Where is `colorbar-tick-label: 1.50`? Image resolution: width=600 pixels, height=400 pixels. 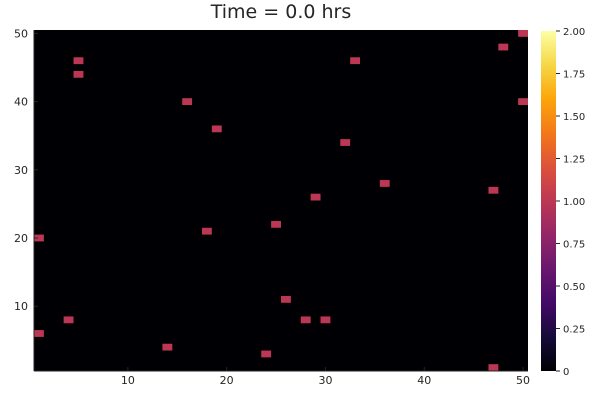 colorbar-tick-label: 1.50 is located at coordinates (574, 117).